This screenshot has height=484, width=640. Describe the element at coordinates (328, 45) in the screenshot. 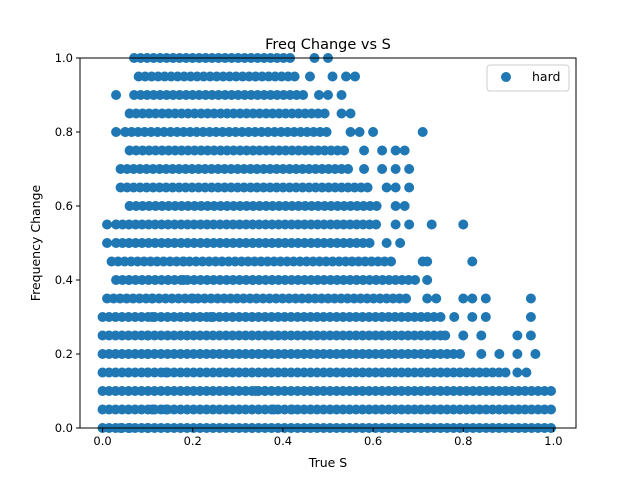

I see `chart-title: Freq Change vs S` at that location.